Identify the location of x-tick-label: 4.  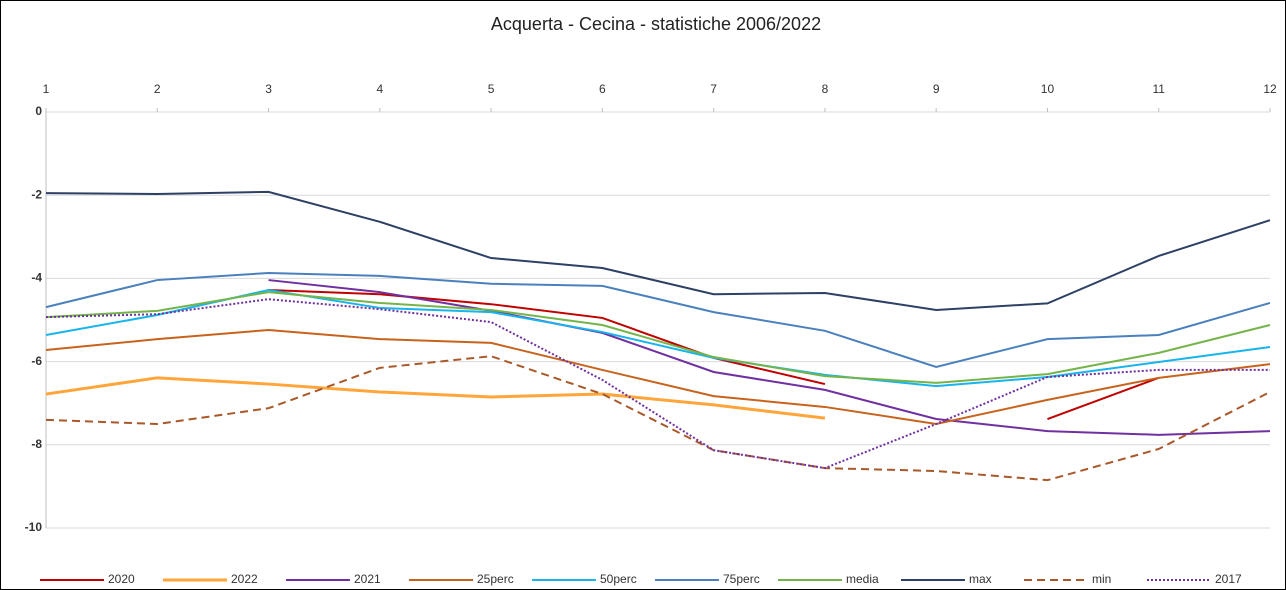
(379, 89).